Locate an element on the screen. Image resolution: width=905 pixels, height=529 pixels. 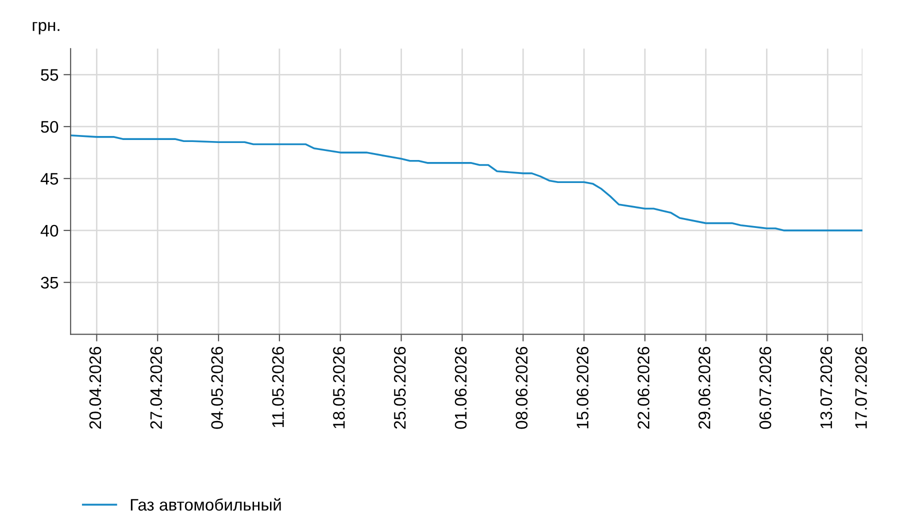
x-tick-label: 11.05.2026 is located at coordinates (278, 387).